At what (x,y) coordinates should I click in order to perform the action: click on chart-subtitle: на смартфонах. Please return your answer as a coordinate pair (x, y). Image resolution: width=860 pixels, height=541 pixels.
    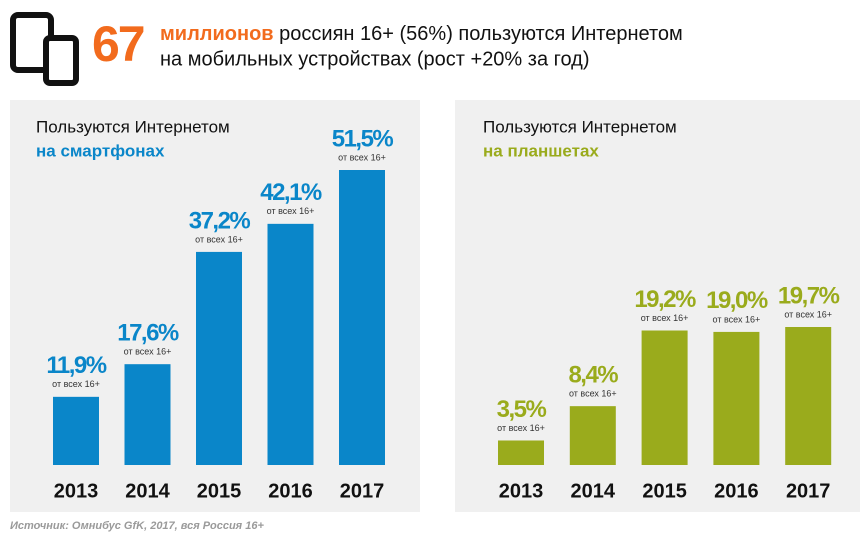
    Looking at the image, I should click on (100, 150).